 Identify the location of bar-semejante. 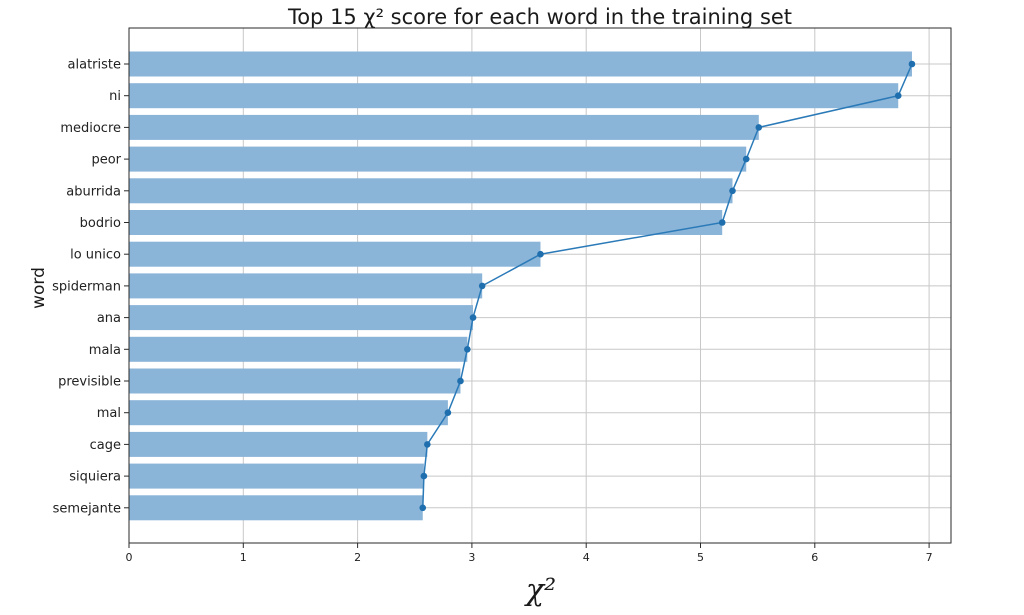
(276, 508).